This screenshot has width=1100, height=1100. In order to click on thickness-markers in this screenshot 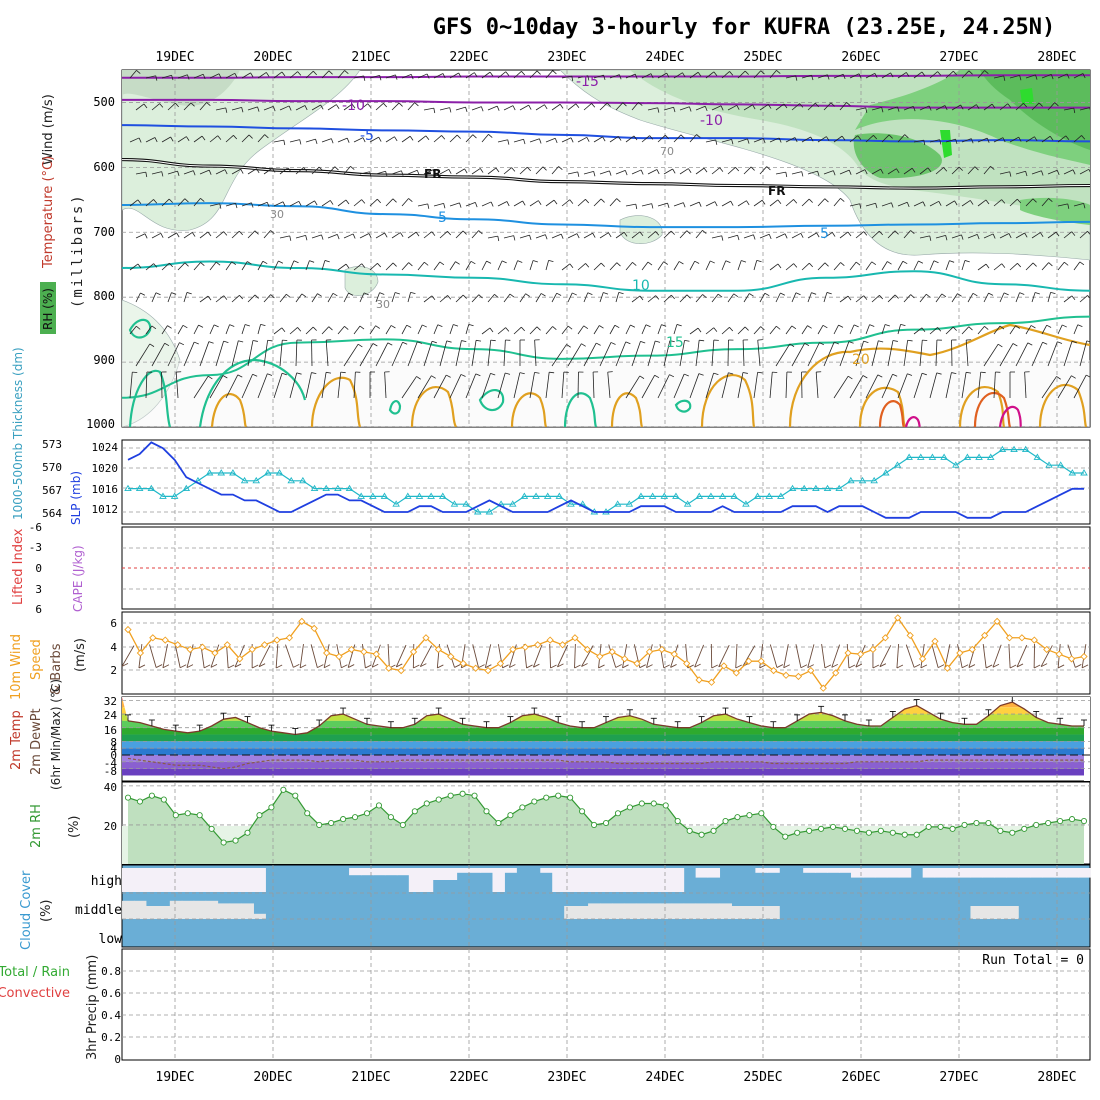, I will do `click(606, 480)`.